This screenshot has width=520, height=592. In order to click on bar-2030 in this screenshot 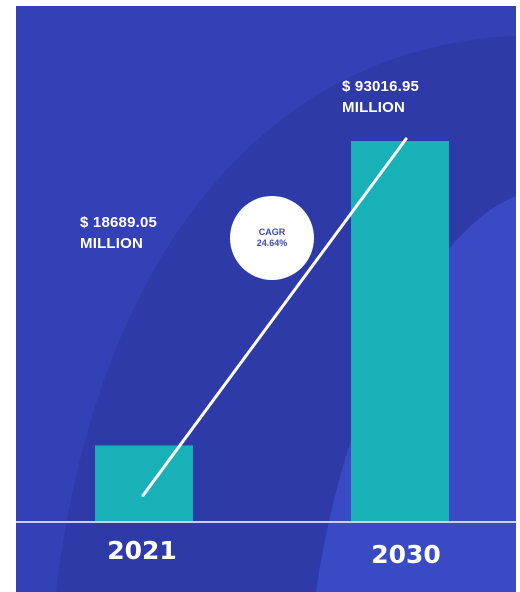, I will do `click(400, 331)`.